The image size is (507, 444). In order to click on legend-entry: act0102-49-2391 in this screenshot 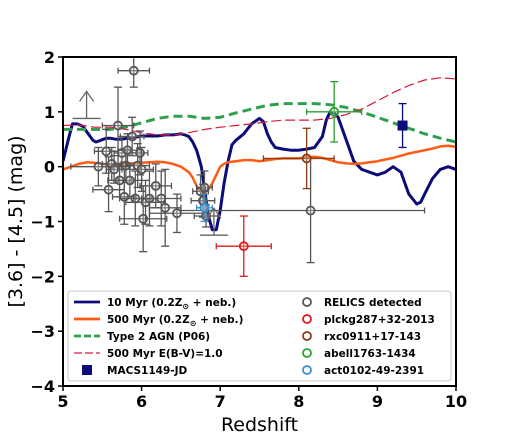, I will do `click(363, 371)`.